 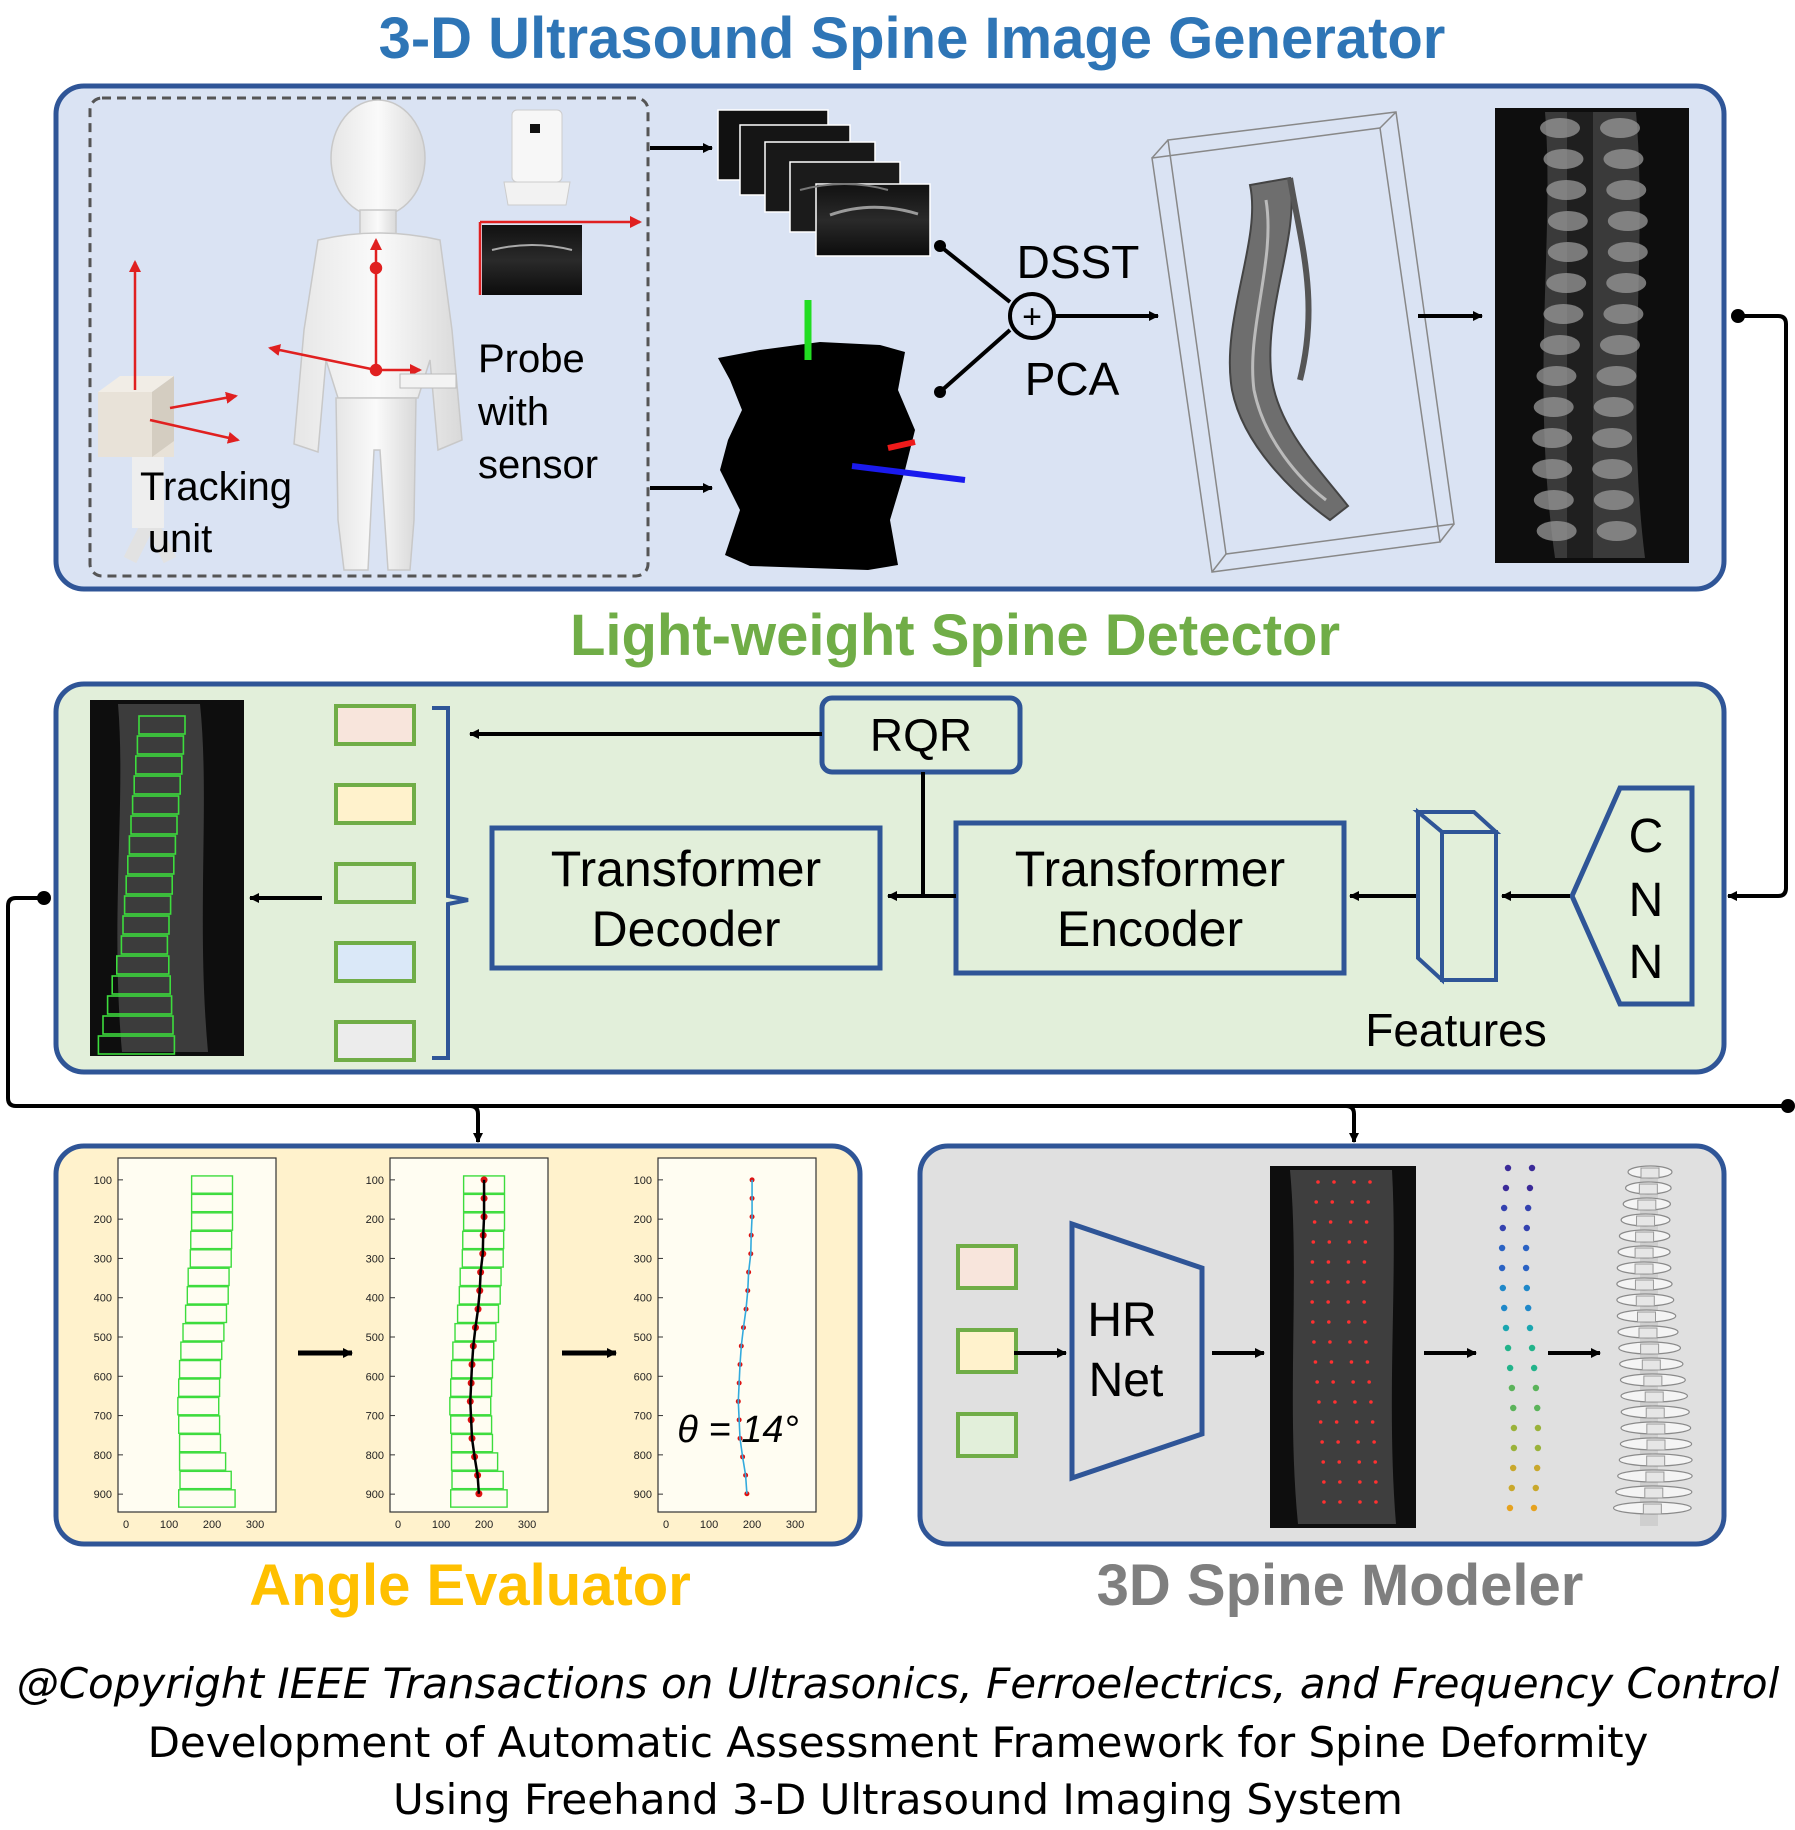 I want to click on tracking-unit-icon, so click(x=137, y=470).